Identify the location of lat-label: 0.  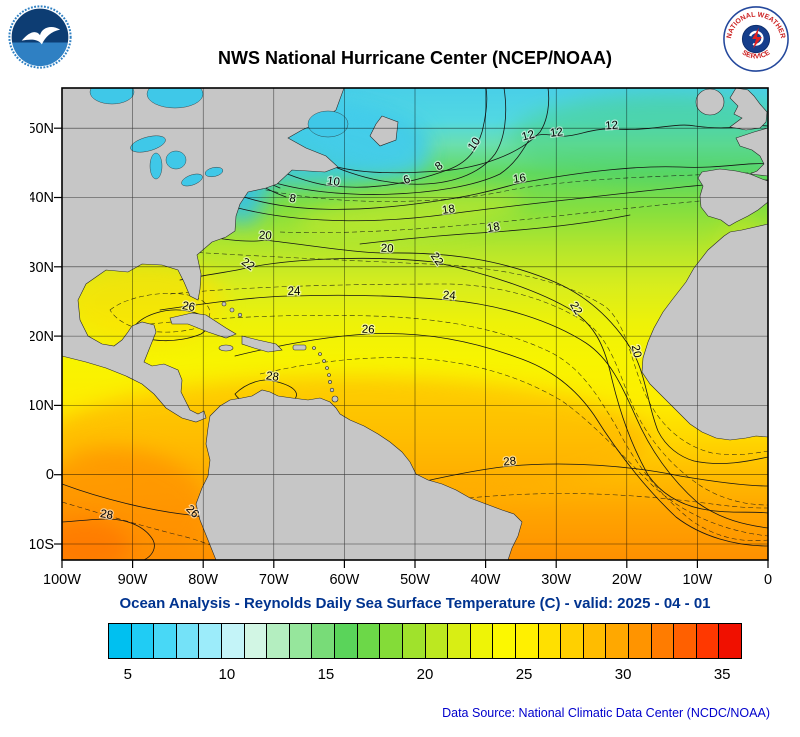
(50, 475).